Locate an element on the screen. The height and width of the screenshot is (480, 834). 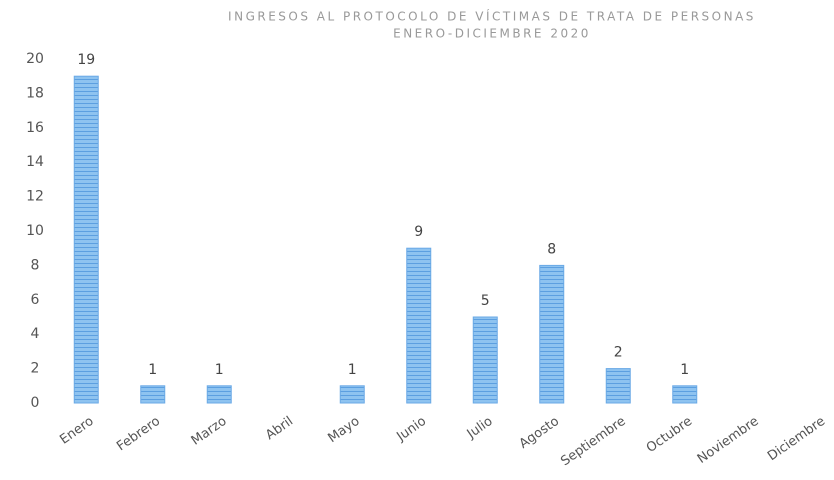
x-tick-label: Diciembre is located at coordinates (796, 439).